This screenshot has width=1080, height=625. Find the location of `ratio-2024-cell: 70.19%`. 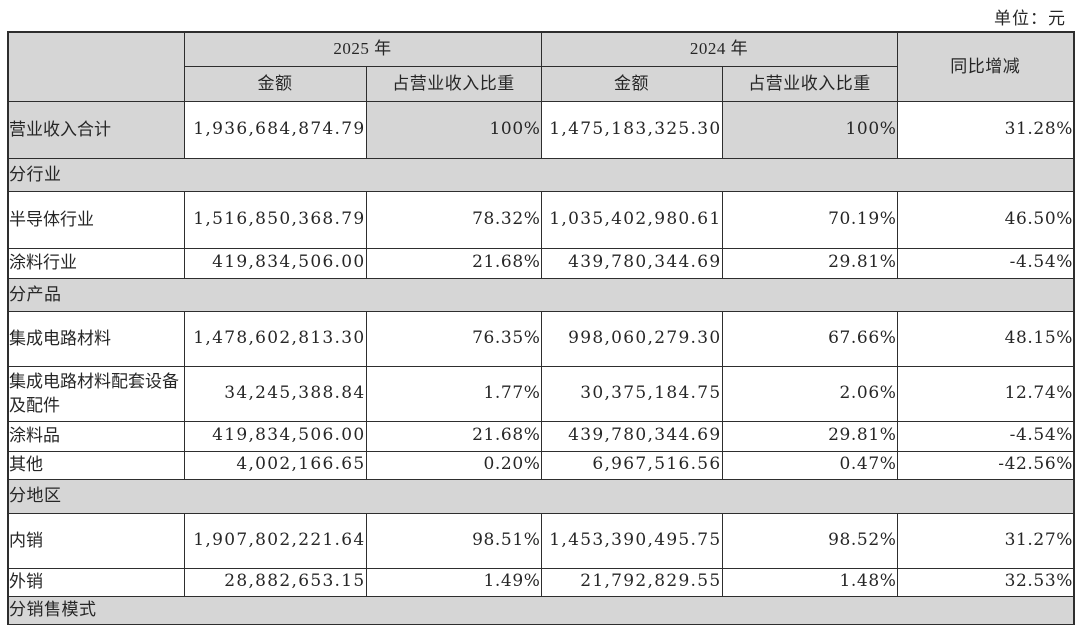

ratio-2024-cell: 70.19% is located at coordinates (809, 219).